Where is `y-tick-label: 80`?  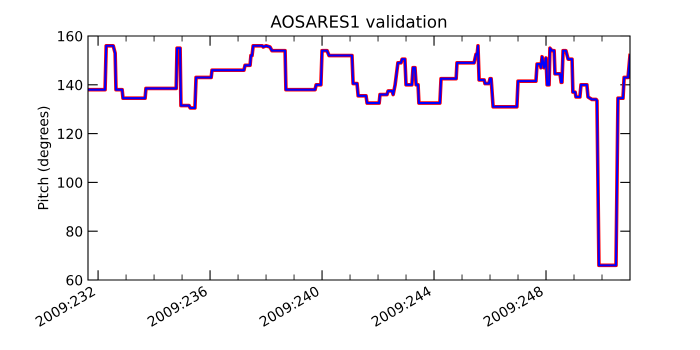
y-tick-label: 80 is located at coordinates (74, 231).